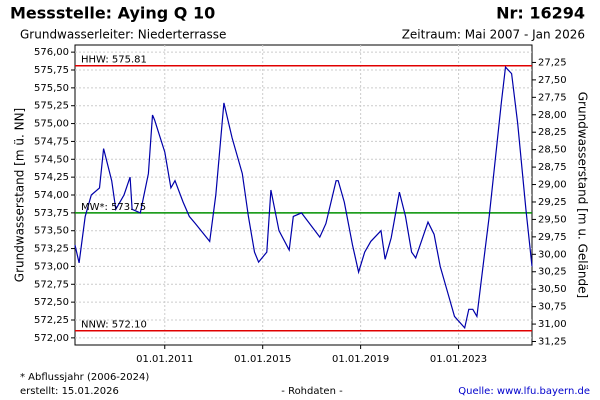  Describe the element at coordinates (51, 320) in the screenshot. I see `y-tick-label: 572,25` at that location.